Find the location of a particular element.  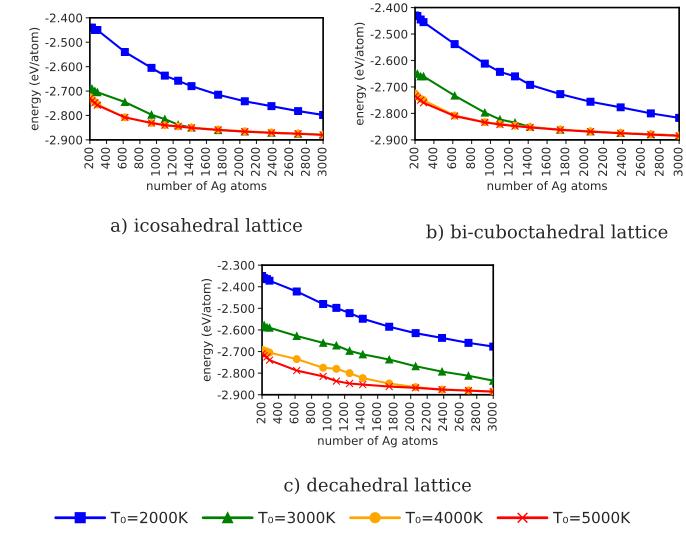

text: a) icosahedral lattice is located at coordinates (206, 226).